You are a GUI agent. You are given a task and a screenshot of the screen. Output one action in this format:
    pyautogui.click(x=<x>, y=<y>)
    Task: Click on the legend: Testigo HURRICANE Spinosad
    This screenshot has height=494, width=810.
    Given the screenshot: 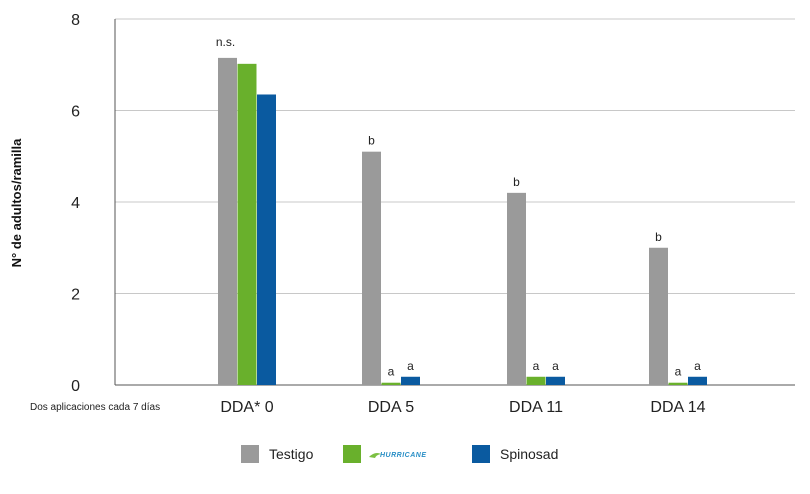 What is the action you would take?
    pyautogui.click(x=399, y=454)
    